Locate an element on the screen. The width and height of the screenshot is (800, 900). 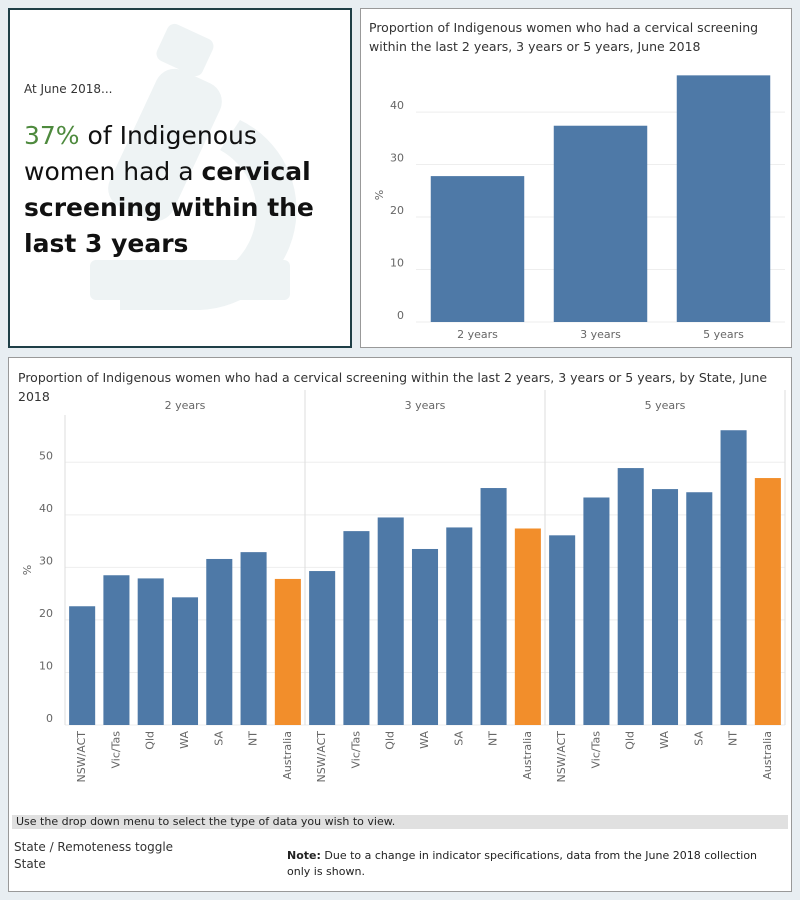
x-tick-label: 3 years is located at coordinates (600, 334).